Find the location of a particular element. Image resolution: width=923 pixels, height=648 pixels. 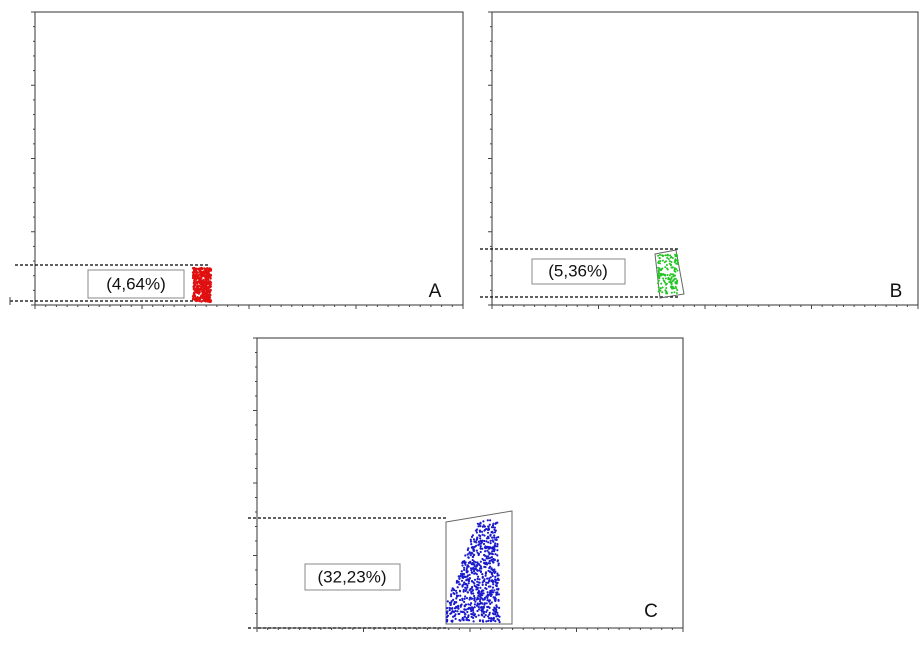

gate-label-box is located at coordinates (352, 577).